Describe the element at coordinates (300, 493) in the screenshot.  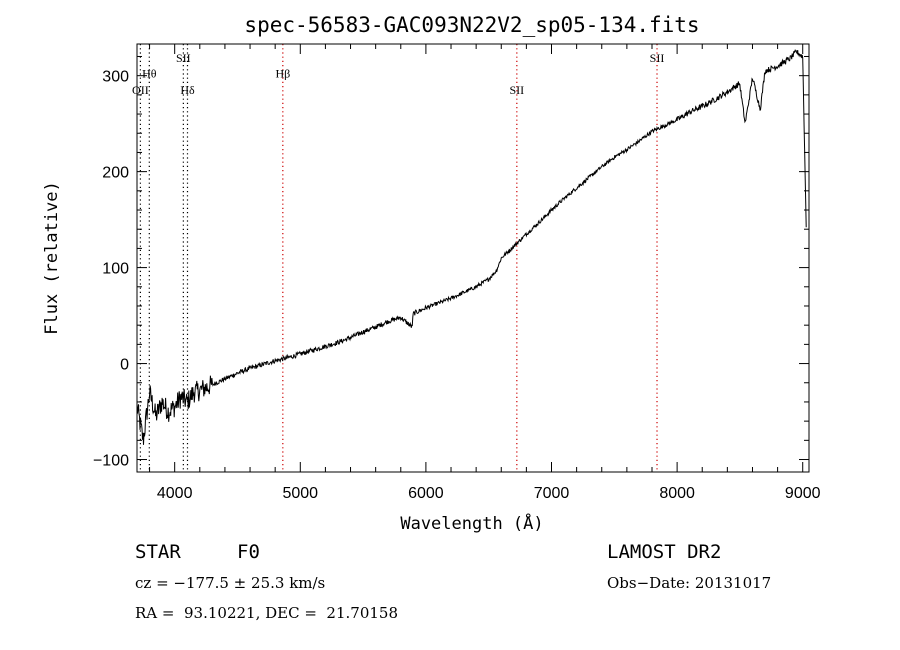
I see `x-tick-label-1: 5000` at that location.